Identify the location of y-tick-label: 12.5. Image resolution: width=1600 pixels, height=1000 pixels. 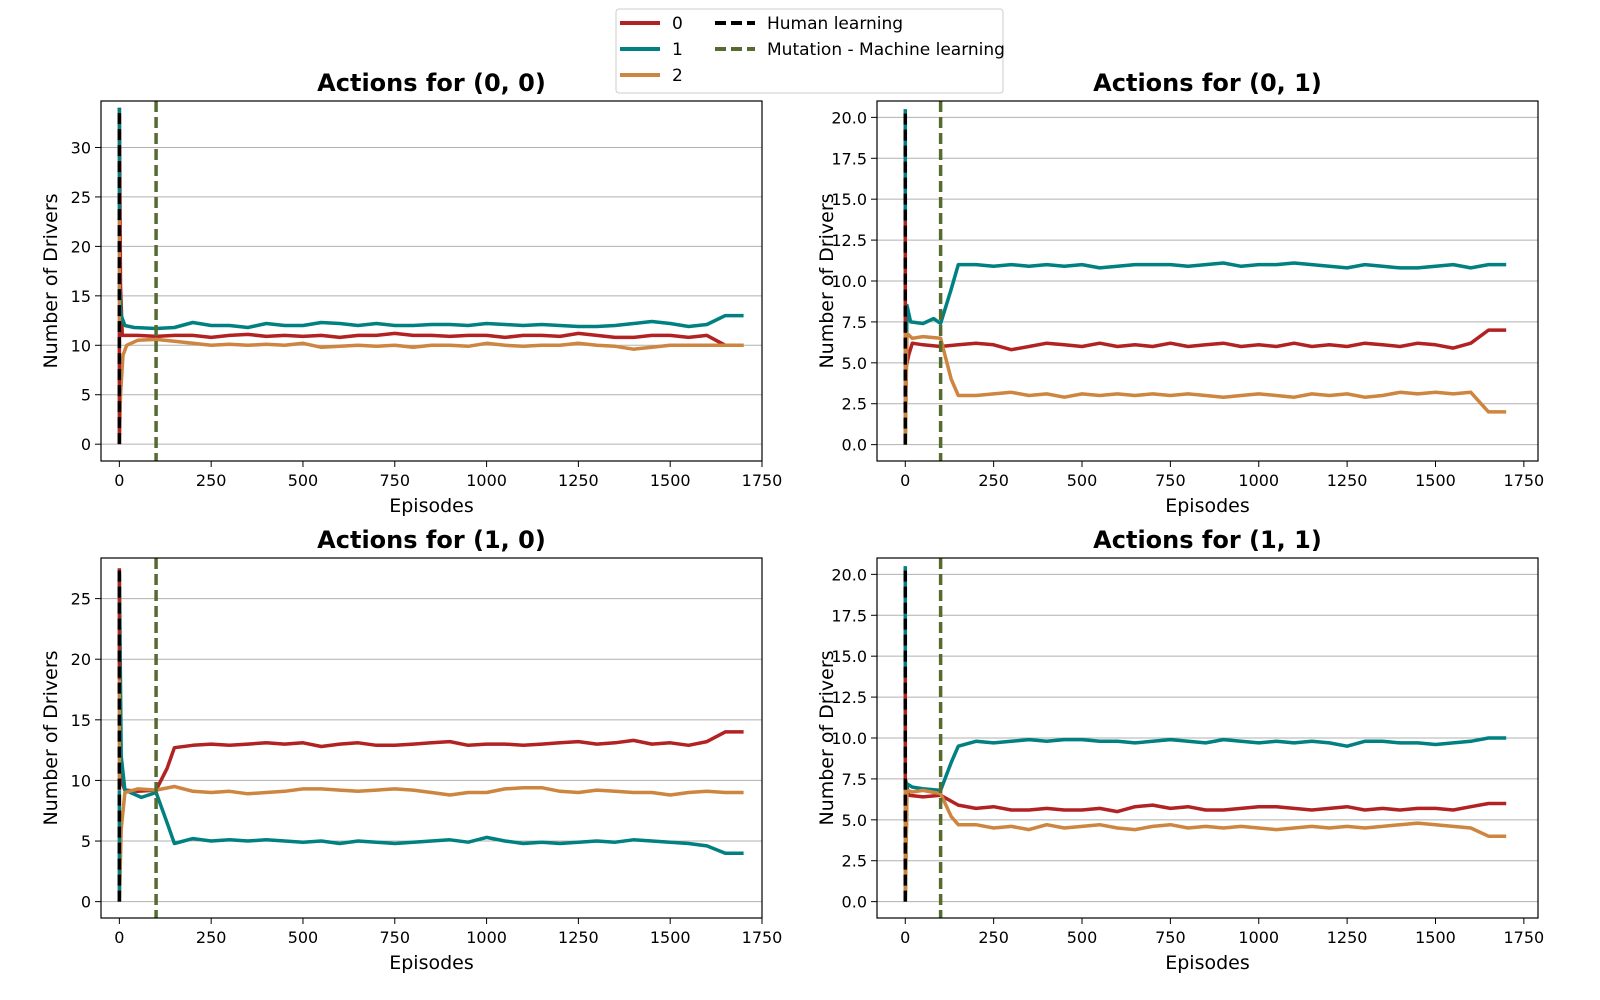
(849, 240).